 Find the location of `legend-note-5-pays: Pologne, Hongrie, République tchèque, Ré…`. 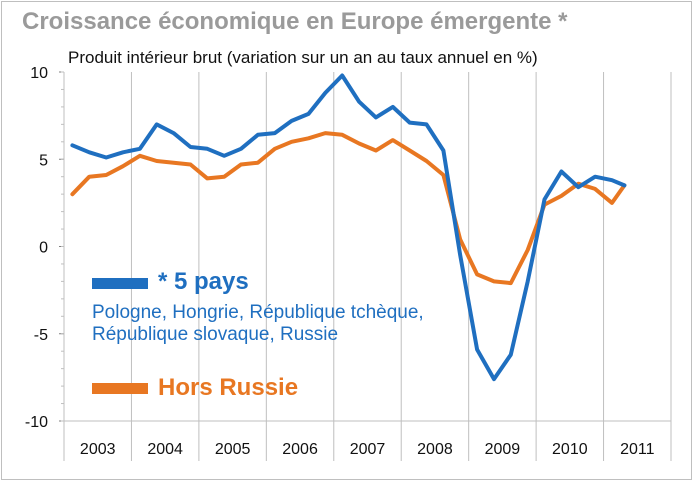

legend-note-5-pays: Pologne, Hongrie, République tchèque, Ré… is located at coordinates (258, 323).